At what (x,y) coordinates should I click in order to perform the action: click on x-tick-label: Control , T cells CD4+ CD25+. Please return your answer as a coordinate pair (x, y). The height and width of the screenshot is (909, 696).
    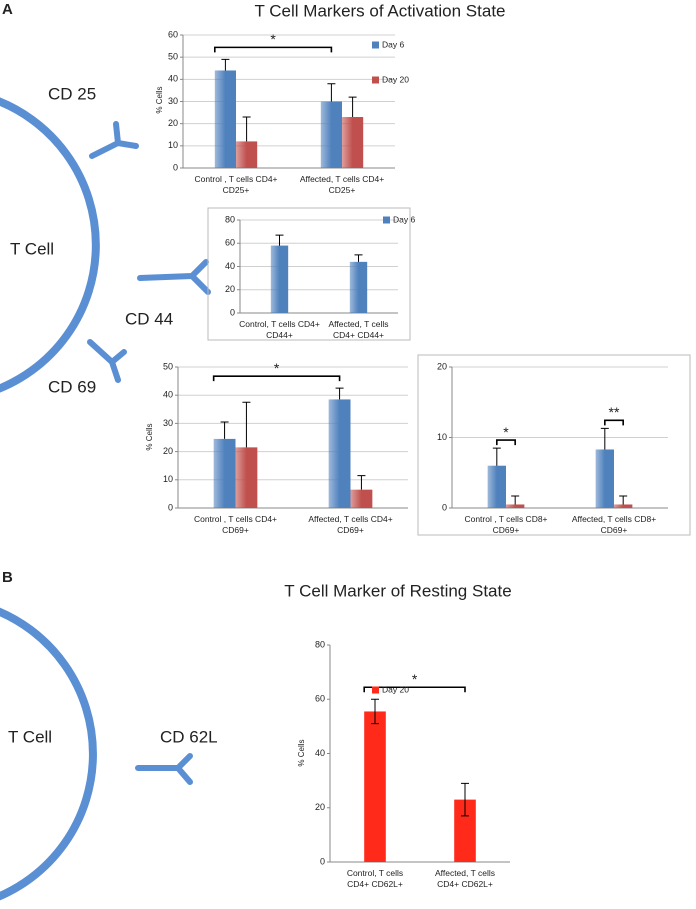
    Looking at the image, I should click on (235, 184).